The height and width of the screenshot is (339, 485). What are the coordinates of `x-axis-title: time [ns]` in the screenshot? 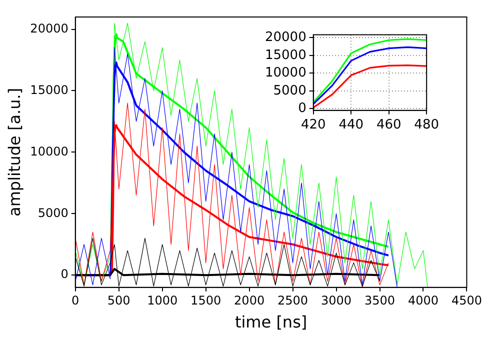 It's located at (271, 322).